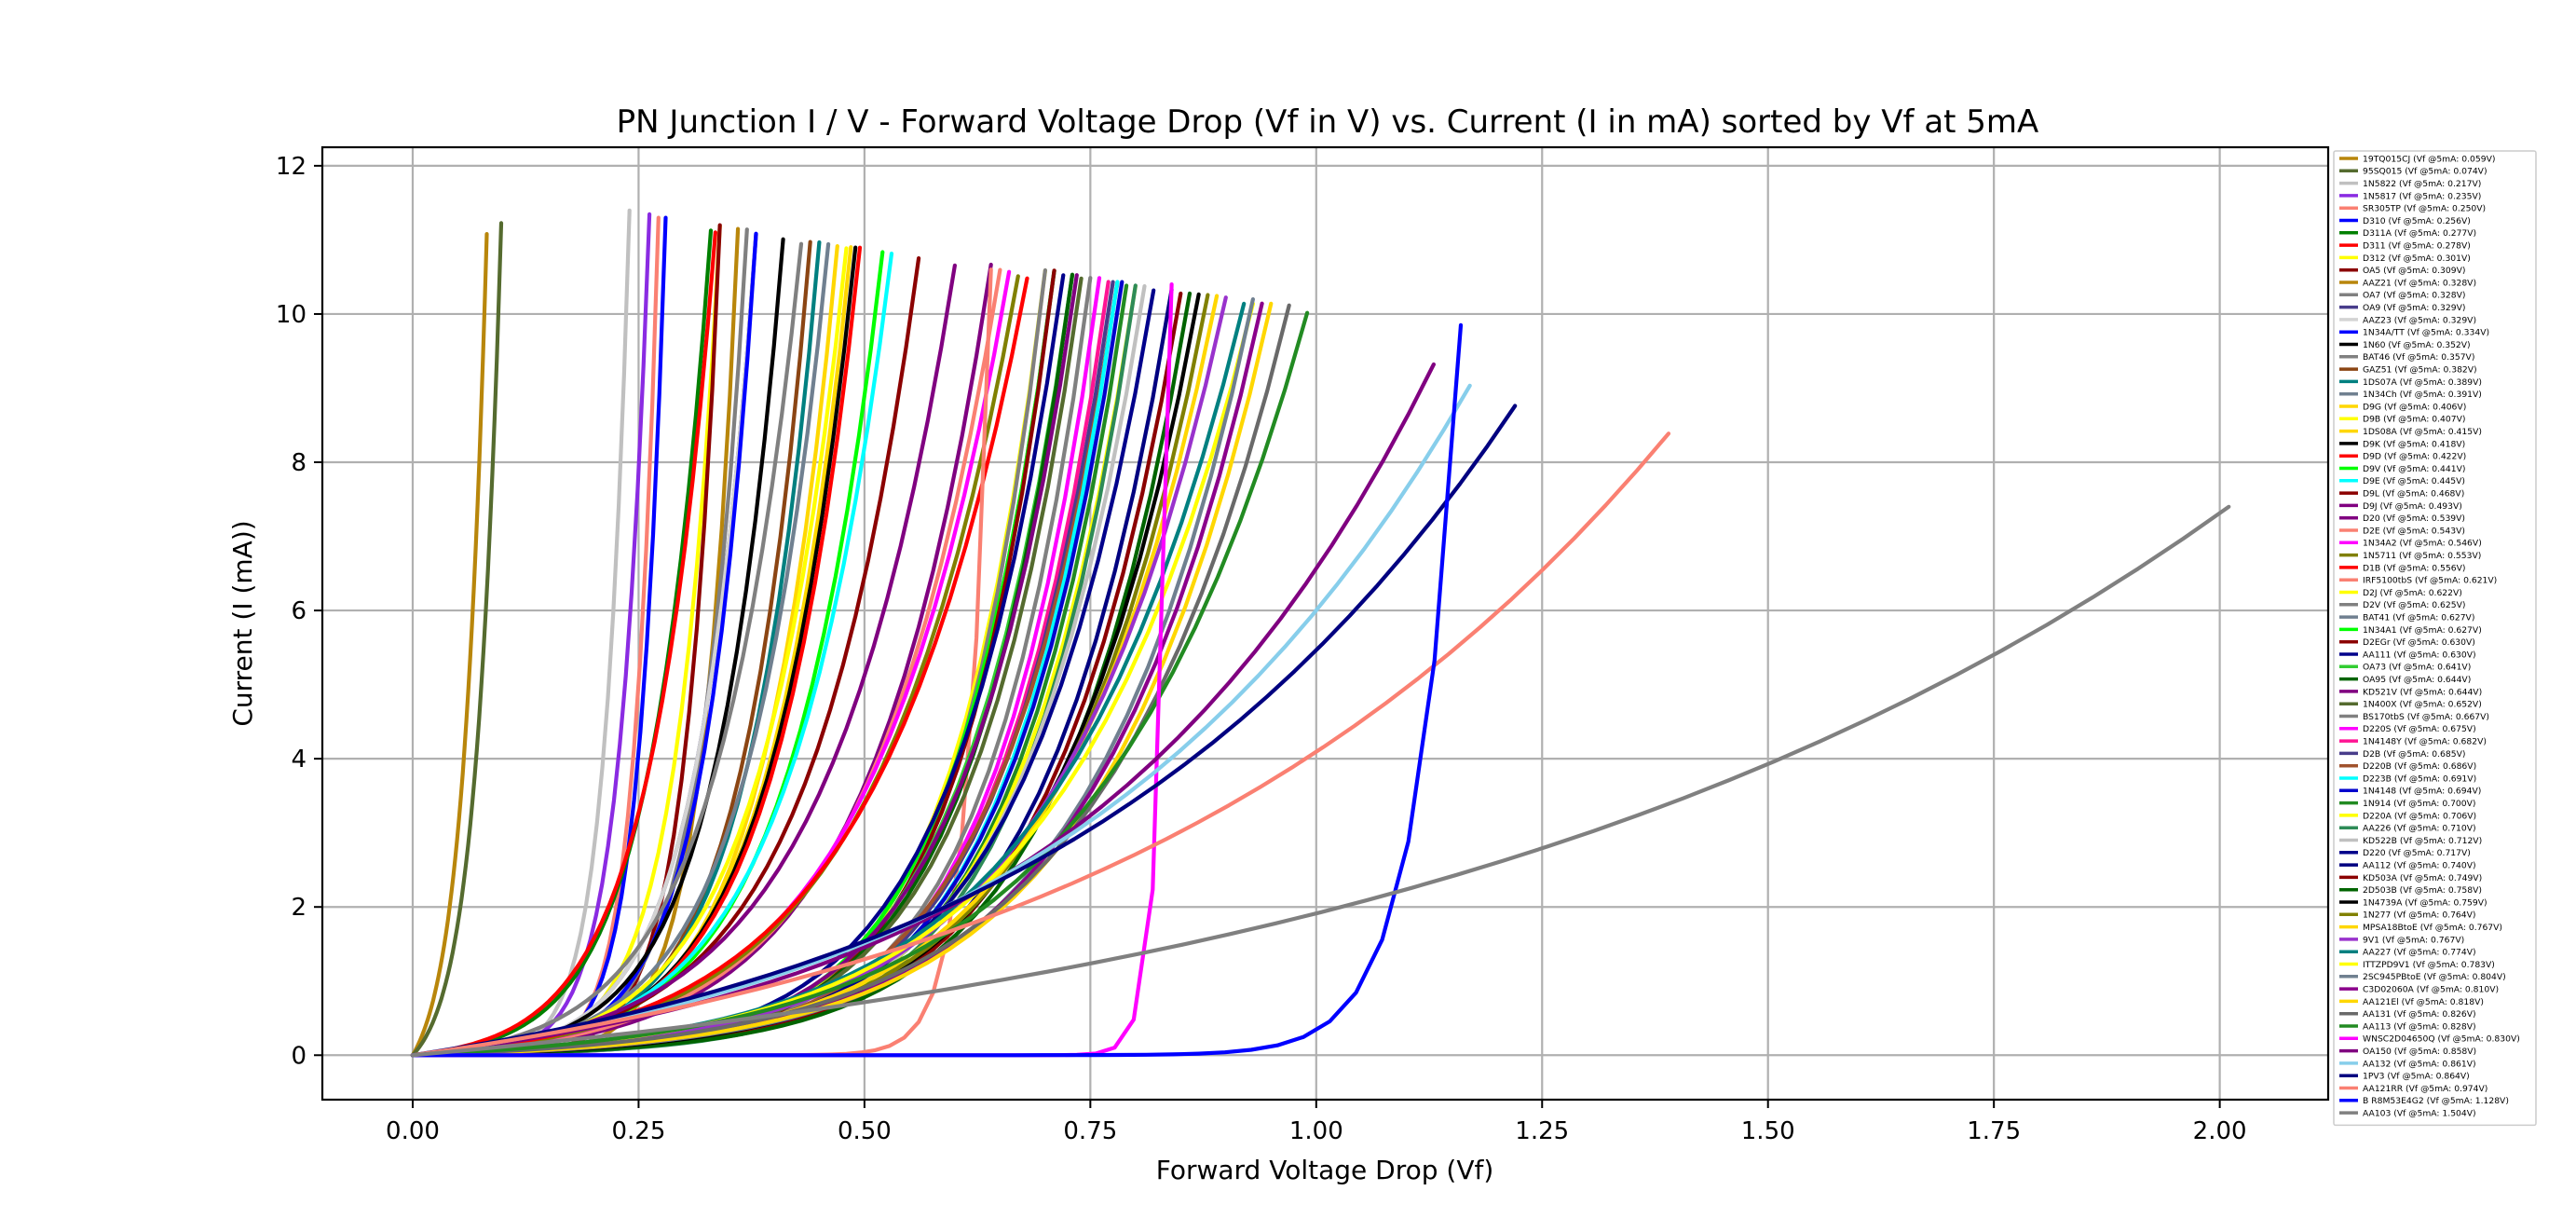 This screenshot has height=1232, width=2576. What do you see at coordinates (2414, 518) in the screenshot?
I see `legend-entry: D20 (Vf @5mA: 0.539V)` at bounding box center [2414, 518].